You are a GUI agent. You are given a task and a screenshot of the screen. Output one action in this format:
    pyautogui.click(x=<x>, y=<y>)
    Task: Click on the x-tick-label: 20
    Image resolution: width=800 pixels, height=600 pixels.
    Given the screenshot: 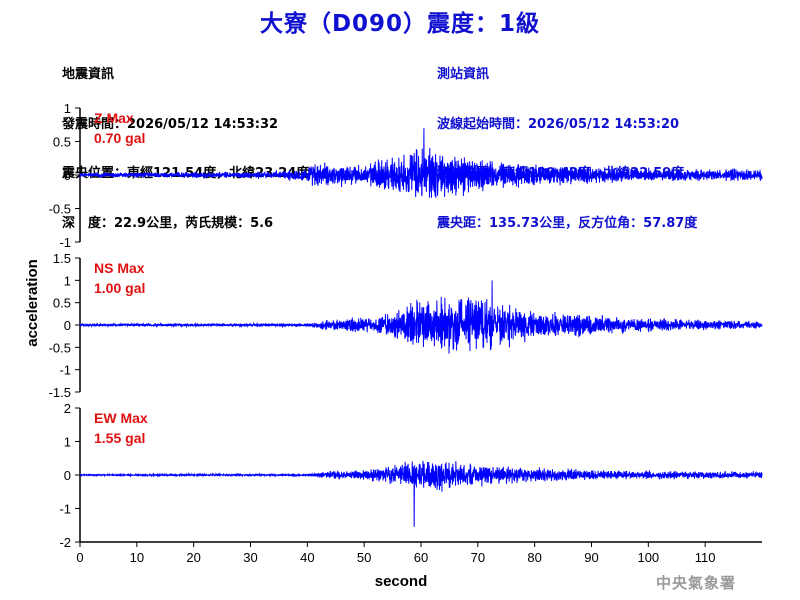 What is the action you would take?
    pyautogui.click(x=193, y=557)
    